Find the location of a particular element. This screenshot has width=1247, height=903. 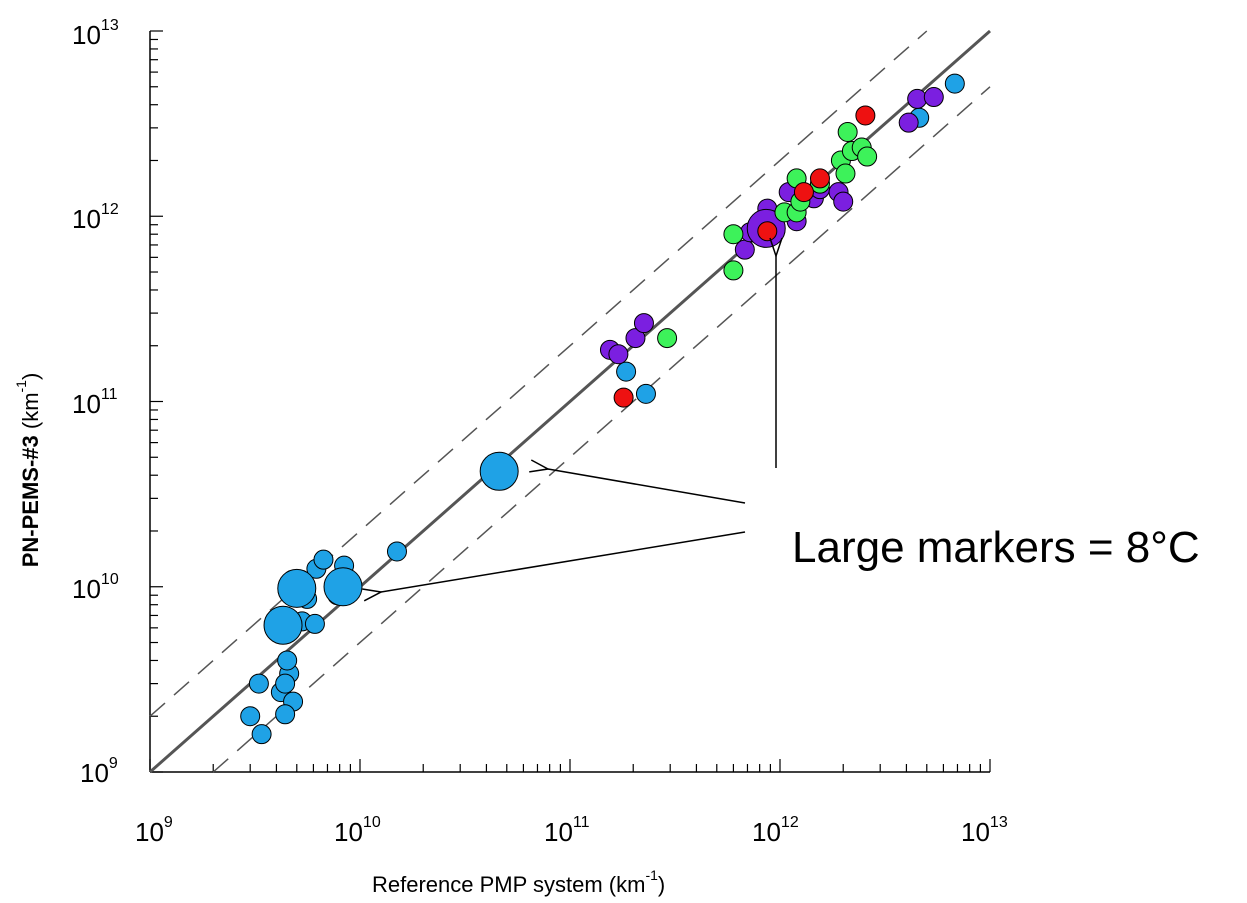

x-tick-labels: 109 1010 1011 1012 1013 is located at coordinates (571, 830).